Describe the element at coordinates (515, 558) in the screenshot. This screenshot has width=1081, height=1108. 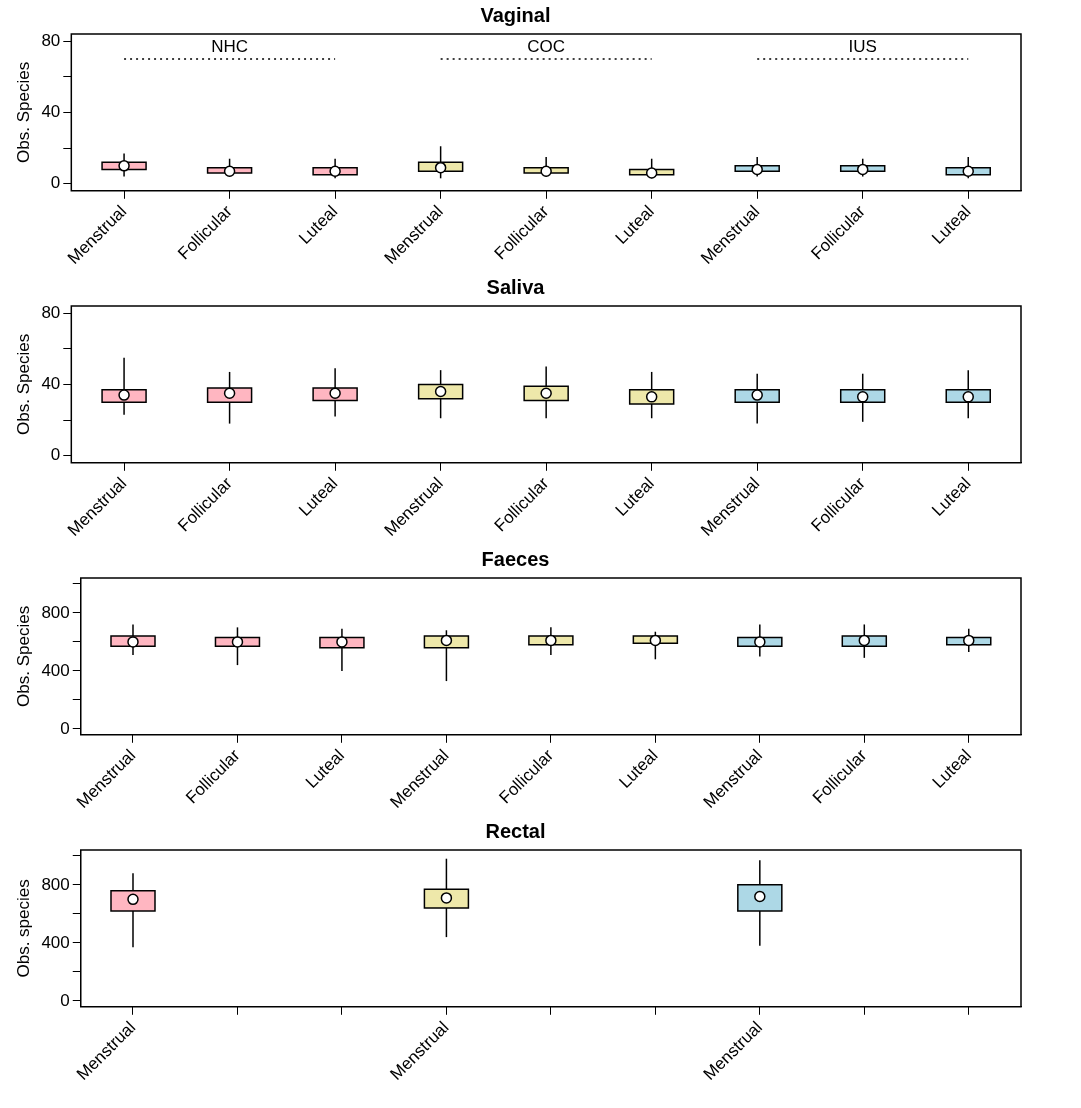
I see `chart-title: Faeces` at that location.